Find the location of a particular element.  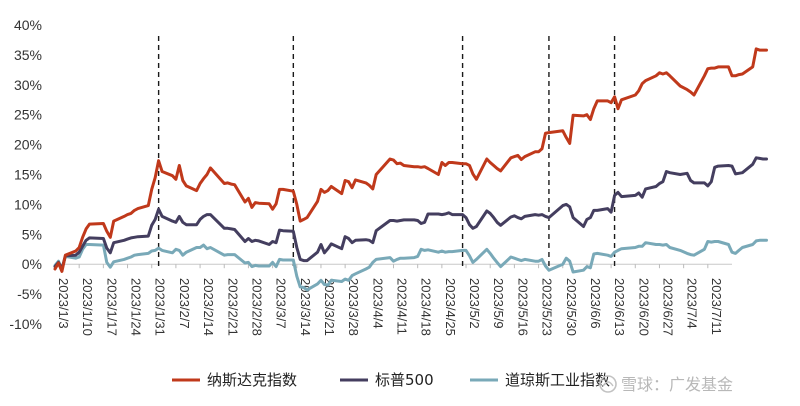

watermark-text: 雪球：广发基金 is located at coordinates (677, 384).